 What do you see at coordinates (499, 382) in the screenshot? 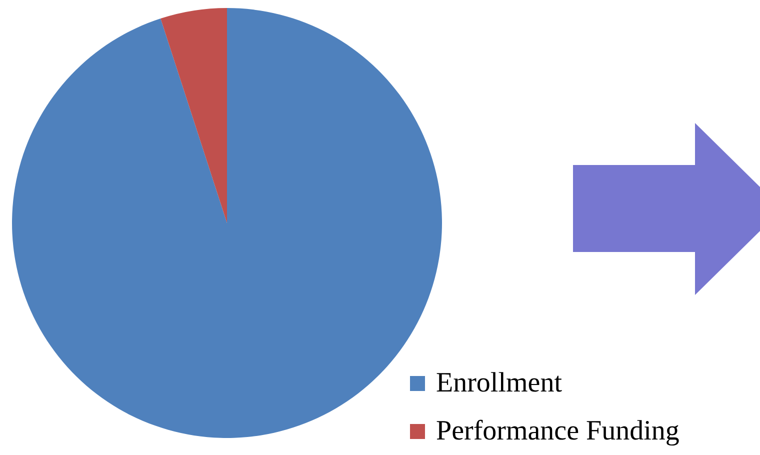
I see `legend-label: Enrollment` at bounding box center [499, 382].